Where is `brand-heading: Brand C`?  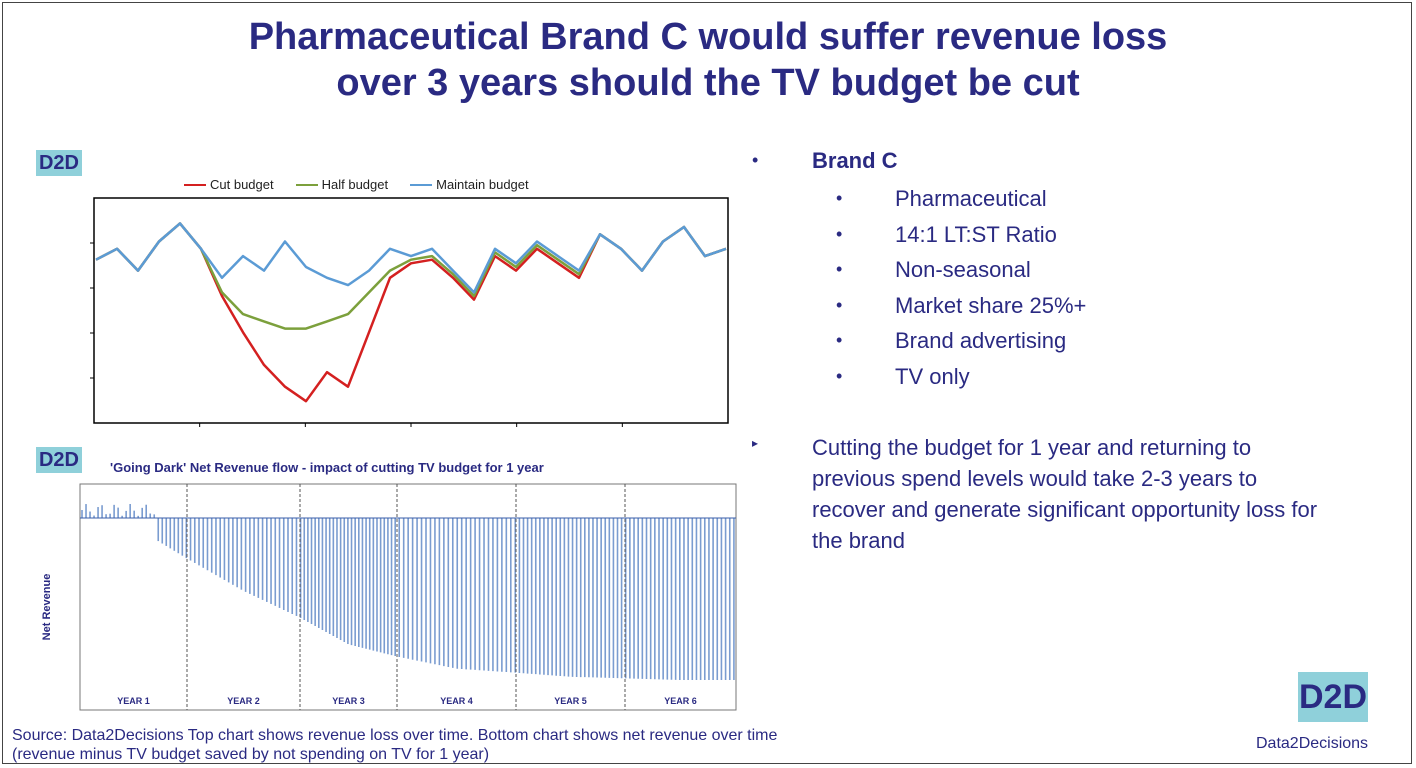 brand-heading: Brand C is located at coordinates (855, 160).